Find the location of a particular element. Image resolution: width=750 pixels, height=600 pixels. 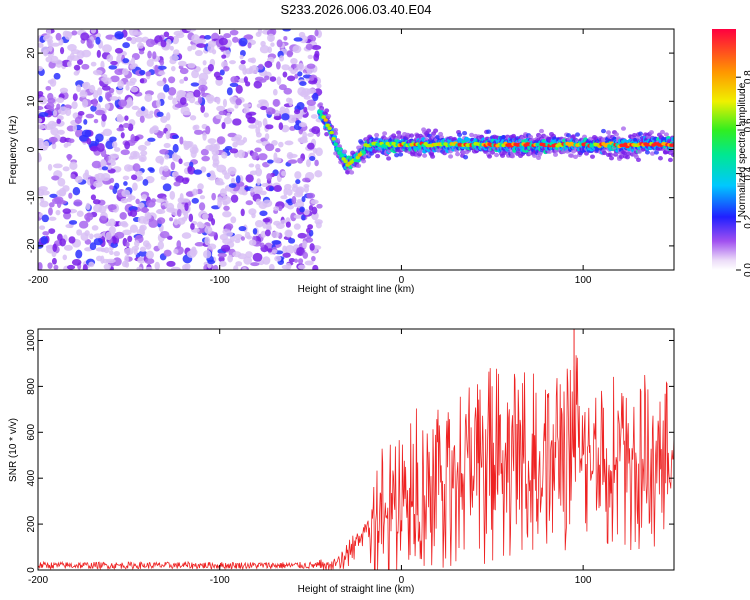

spectrogram-y-label: Frequency (Hz) is located at coordinates (13, 150).